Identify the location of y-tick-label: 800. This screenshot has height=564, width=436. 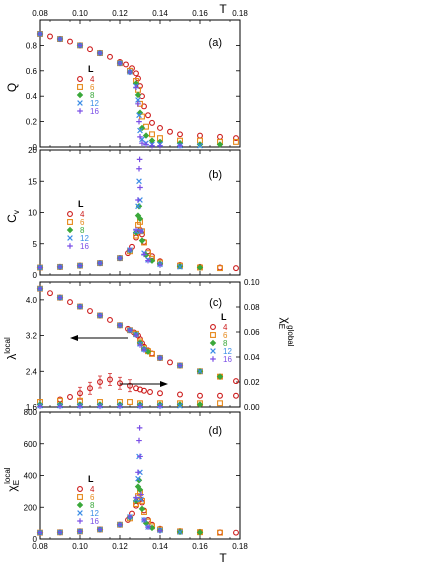
(31, 412).